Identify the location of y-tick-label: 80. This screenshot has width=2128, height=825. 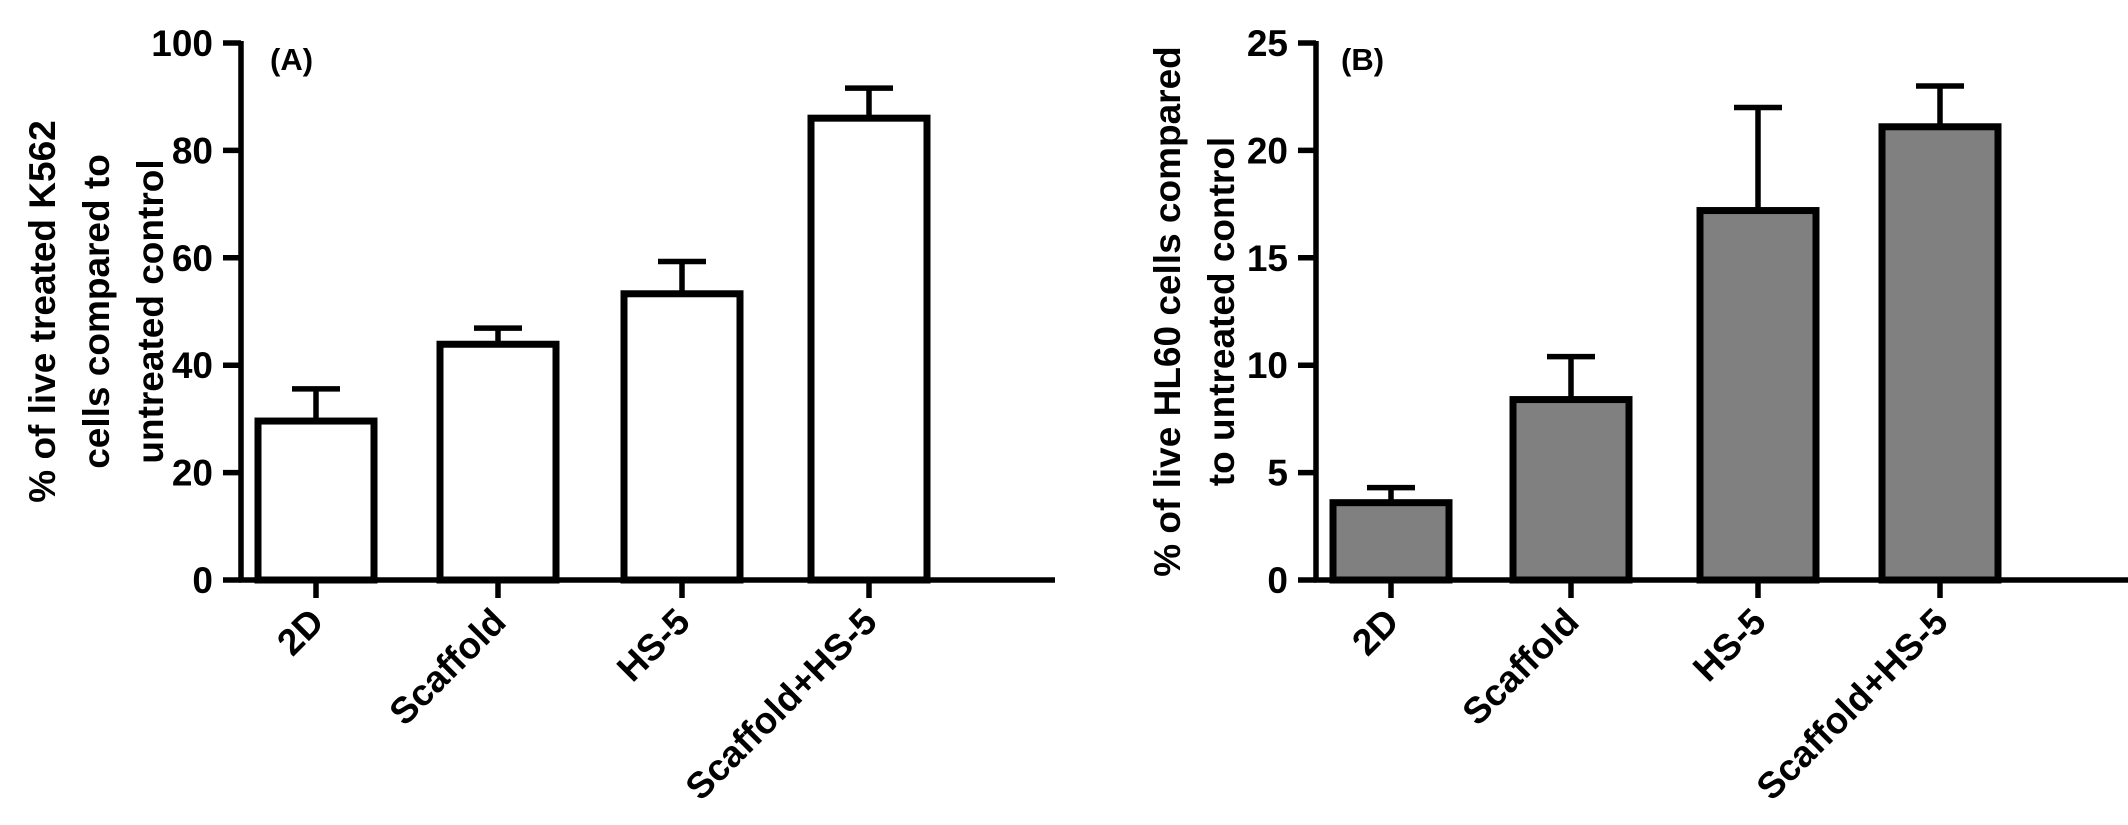
(192, 150).